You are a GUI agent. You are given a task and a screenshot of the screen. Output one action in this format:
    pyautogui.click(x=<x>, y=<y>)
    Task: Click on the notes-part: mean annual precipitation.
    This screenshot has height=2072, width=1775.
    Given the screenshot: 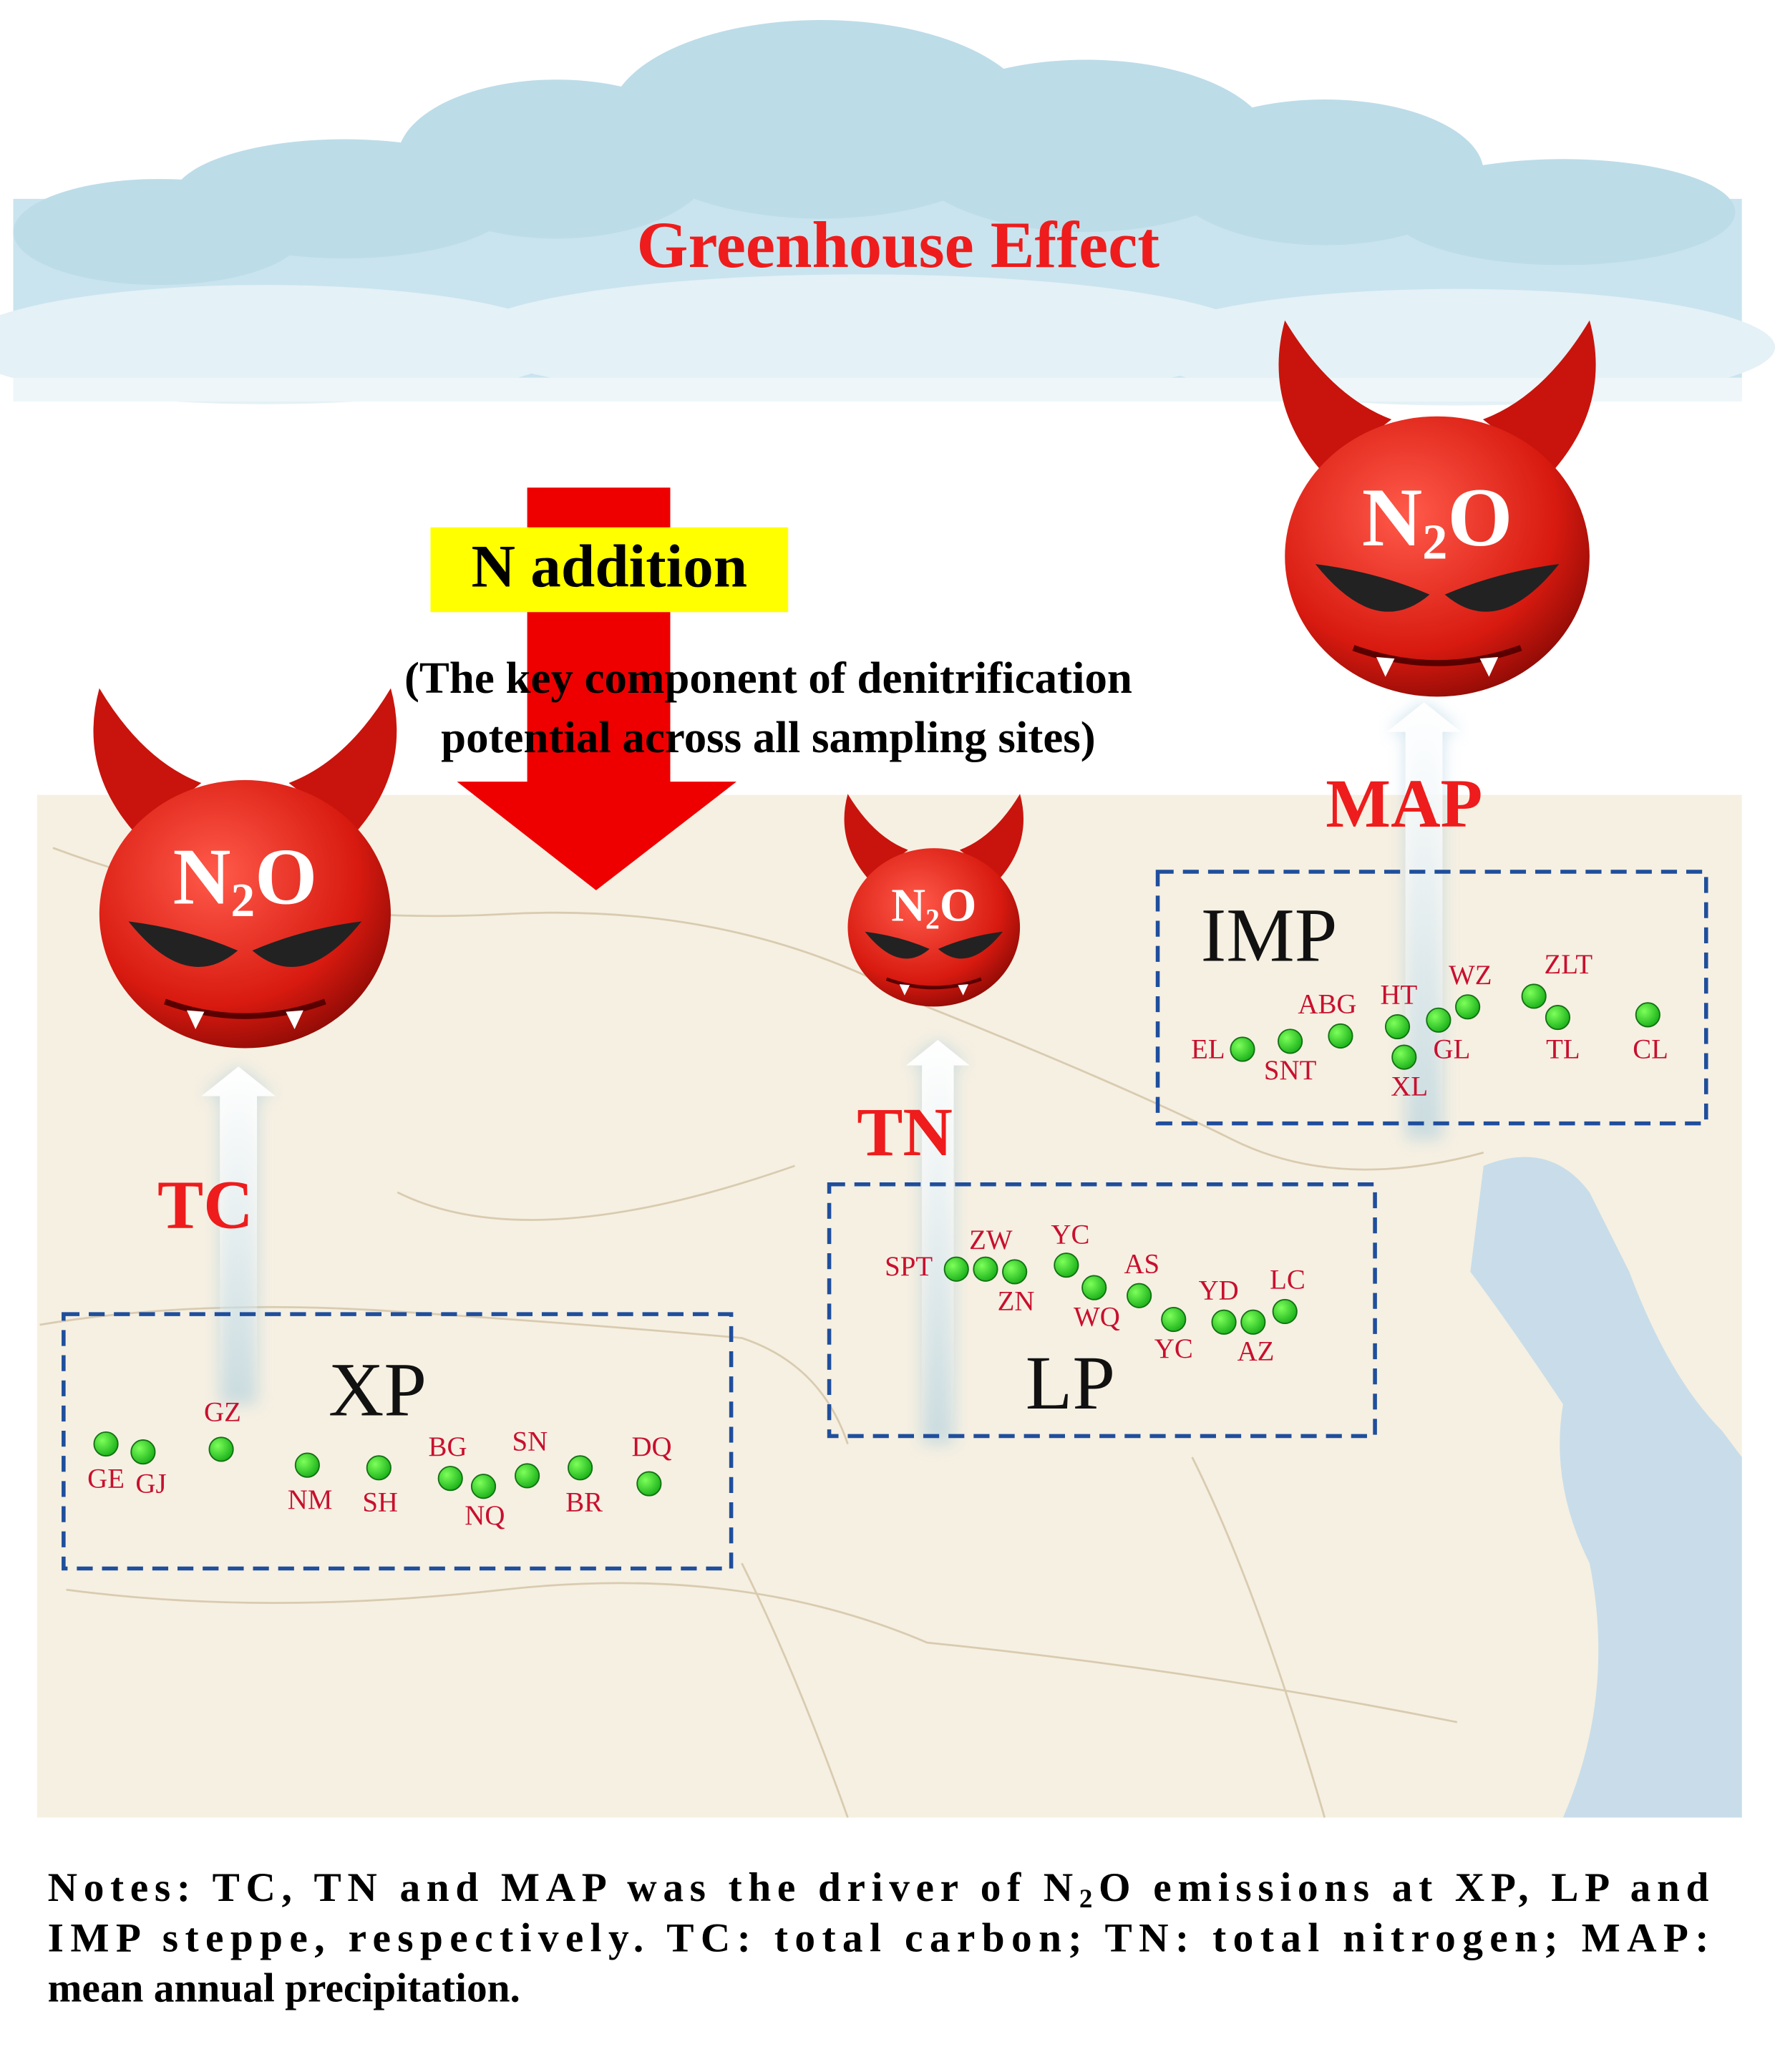 What is the action you would take?
    pyautogui.click(x=284, y=1989)
    